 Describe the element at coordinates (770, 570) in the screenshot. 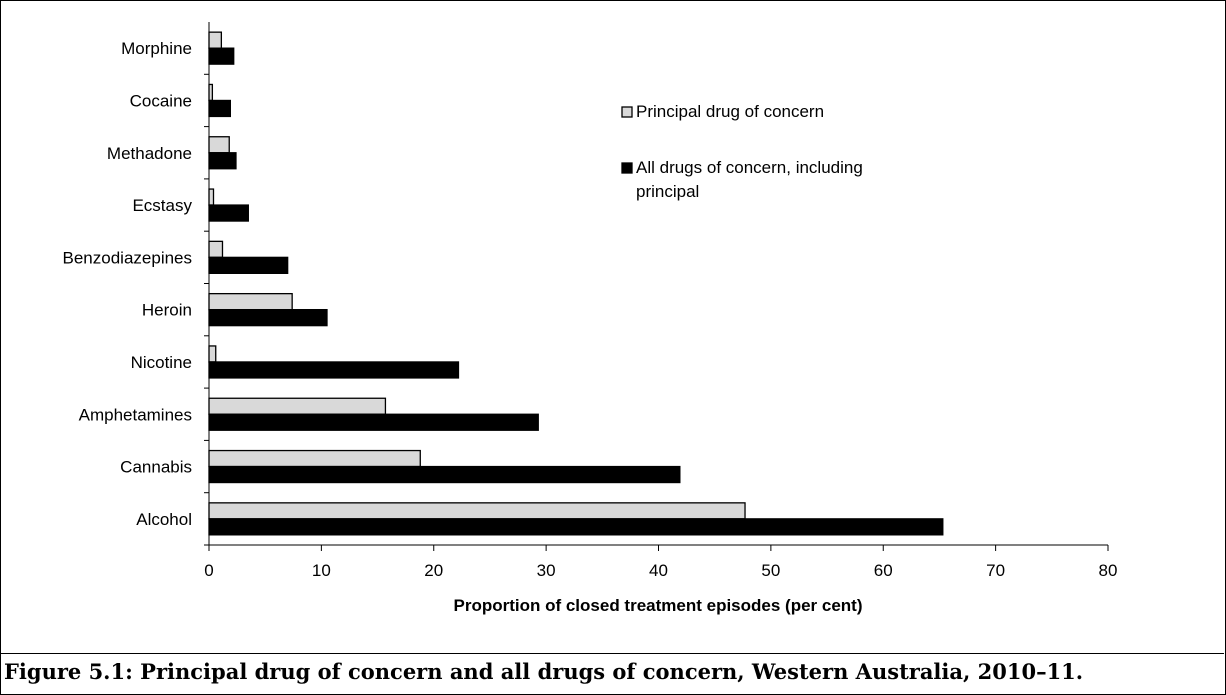

I see `x-tick-label: 50` at that location.